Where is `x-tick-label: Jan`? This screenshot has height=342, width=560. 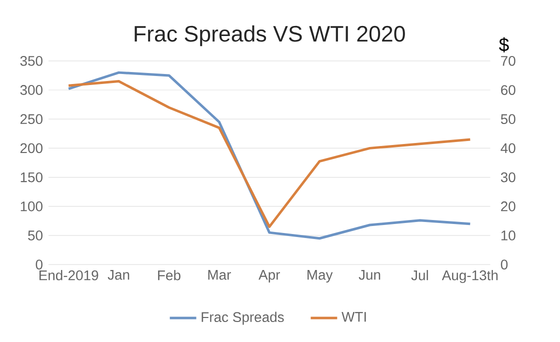 x-tick-label: Jan is located at coordinates (119, 275).